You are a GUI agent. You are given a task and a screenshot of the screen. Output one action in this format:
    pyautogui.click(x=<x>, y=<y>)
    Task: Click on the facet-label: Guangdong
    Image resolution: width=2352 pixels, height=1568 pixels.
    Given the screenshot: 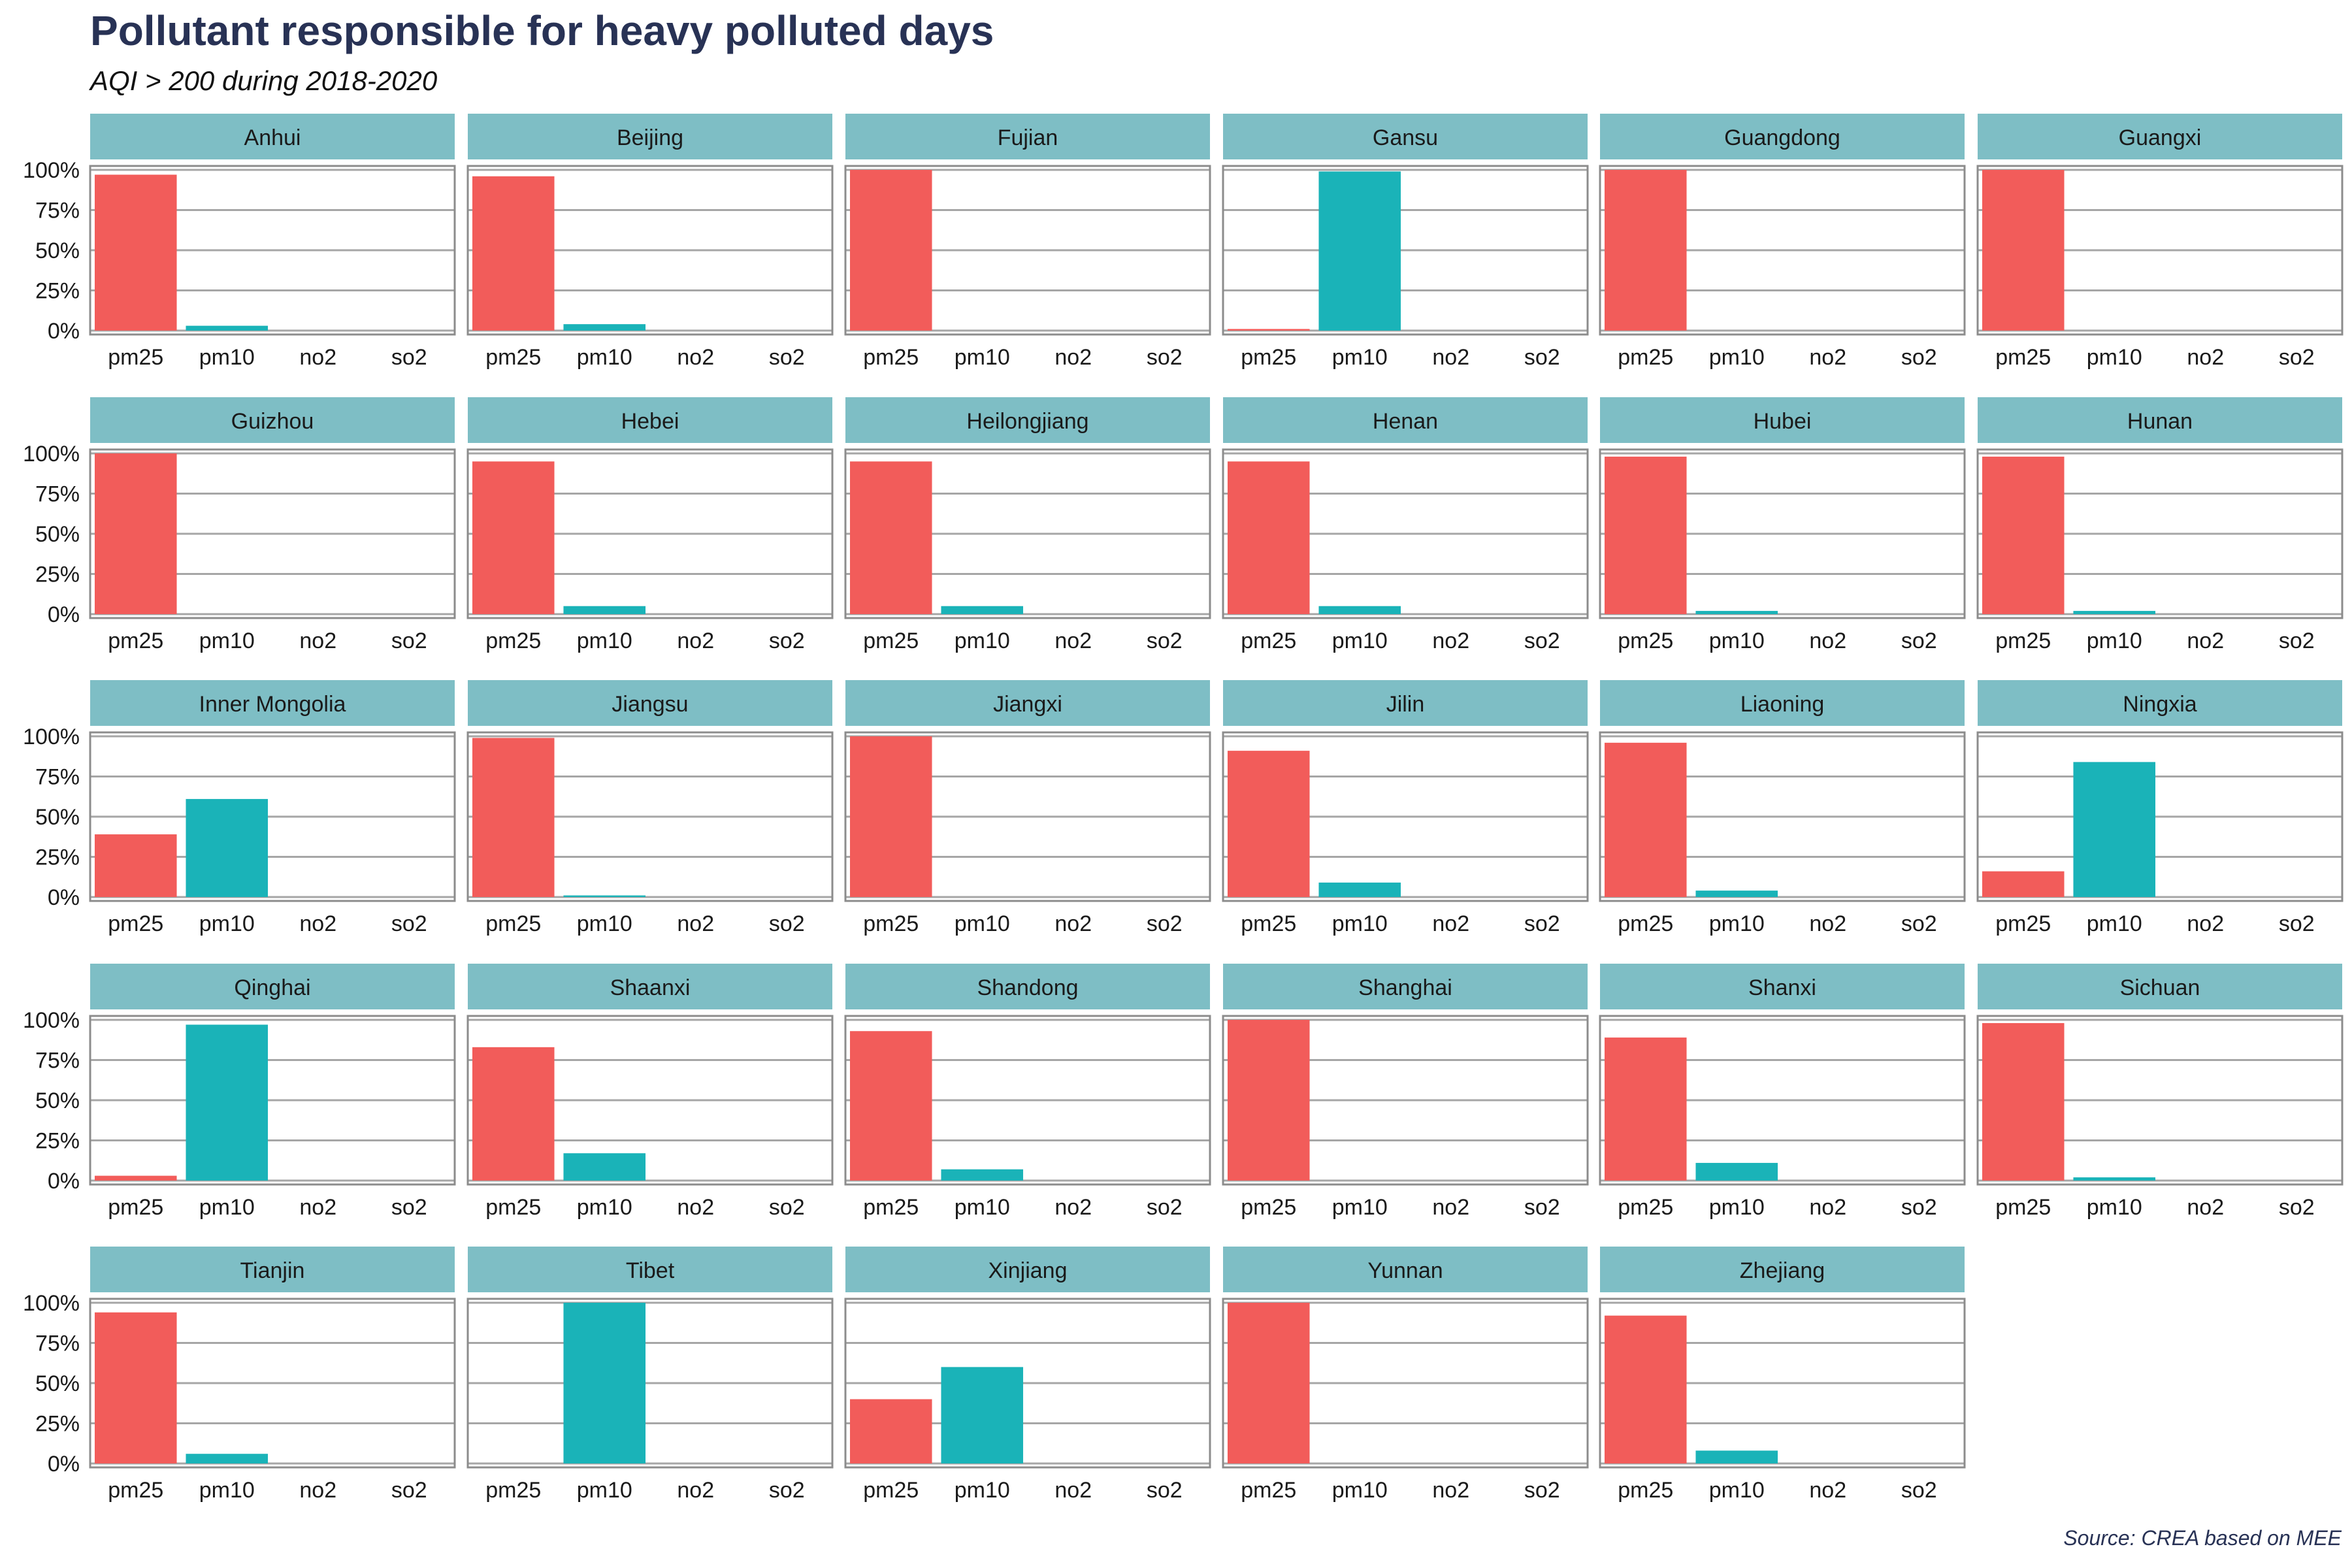 What is the action you would take?
    pyautogui.click(x=1782, y=137)
    